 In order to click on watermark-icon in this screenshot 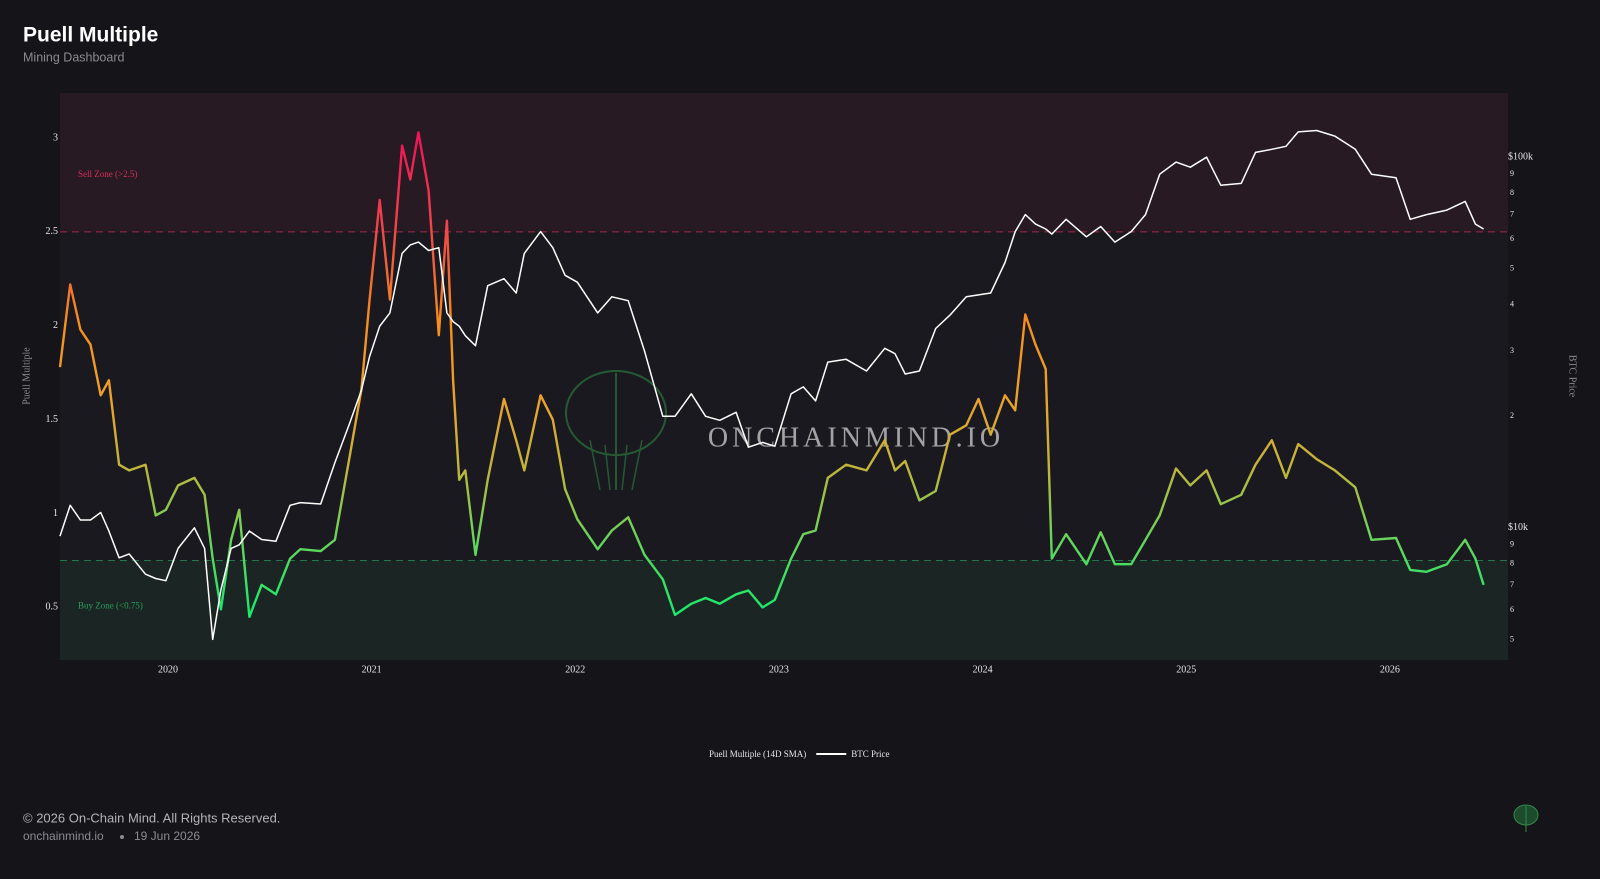, I will do `click(616, 430)`.